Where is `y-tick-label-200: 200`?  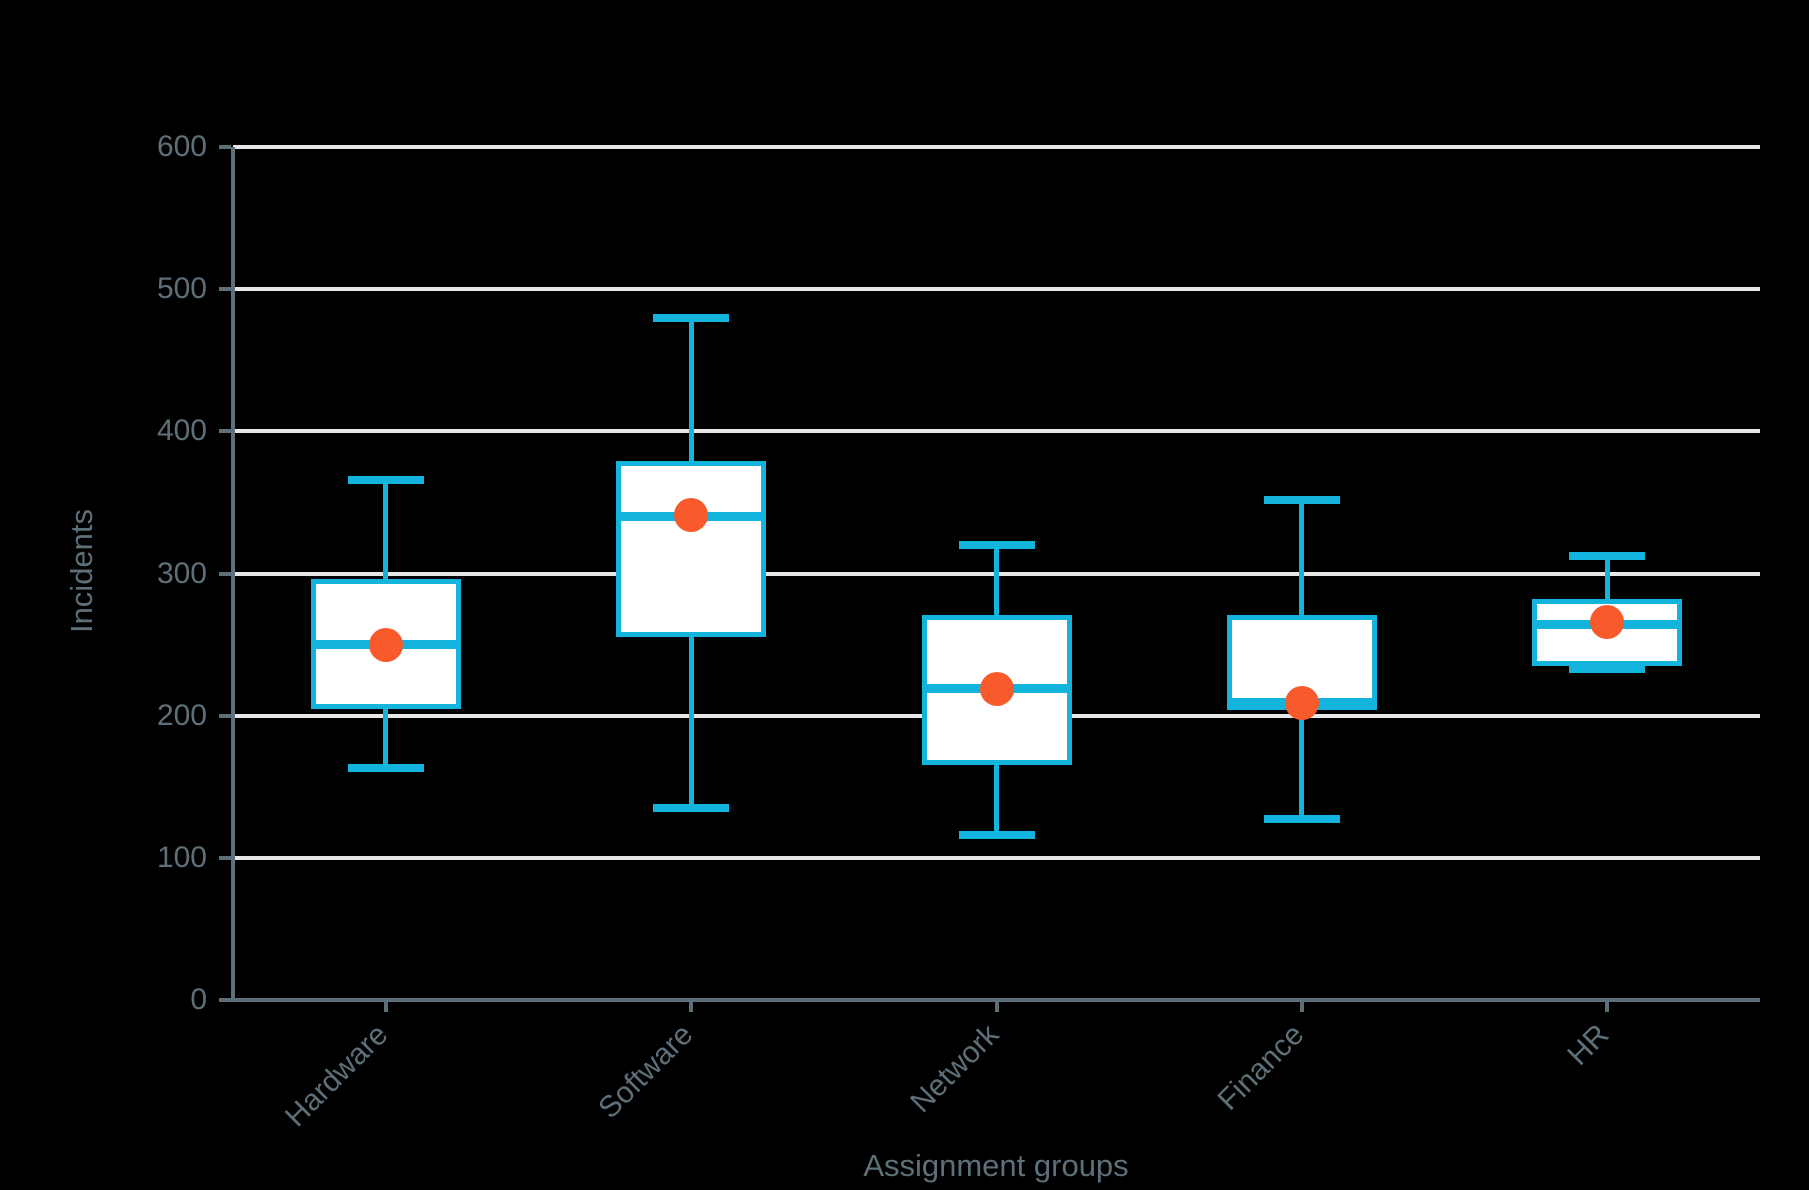 y-tick-label-200: 200 is located at coordinates (181, 715).